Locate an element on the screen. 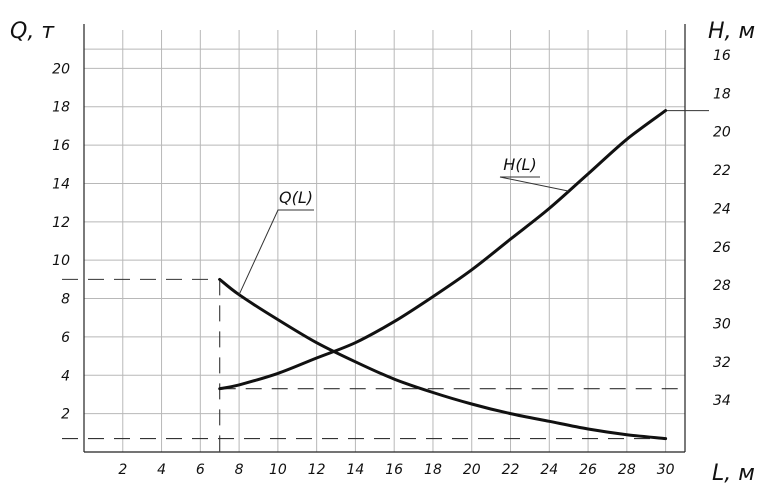 The width and height of the screenshot is (769, 488). x-tick-label: 8 is located at coordinates (239, 470).